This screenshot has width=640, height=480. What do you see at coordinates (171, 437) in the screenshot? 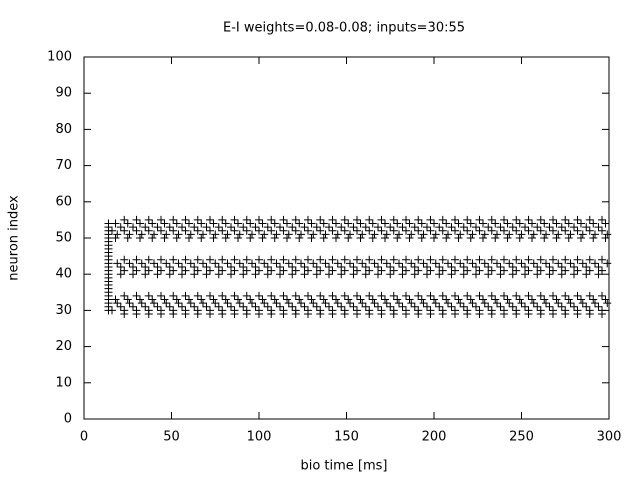
I see `x-tick-label: 50` at bounding box center [171, 437].